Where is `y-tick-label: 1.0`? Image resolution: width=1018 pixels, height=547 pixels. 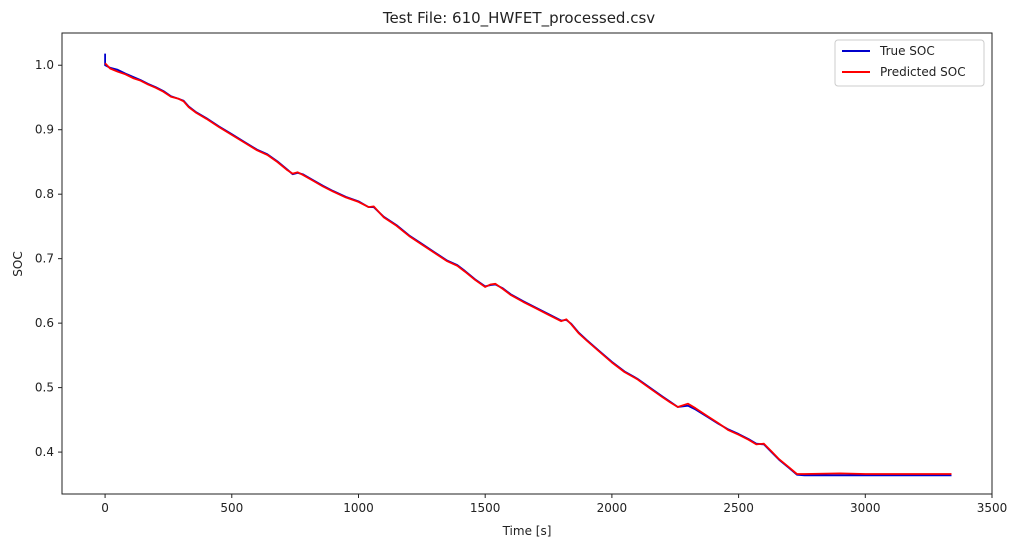 y-tick-label: 1.0 is located at coordinates (44, 65).